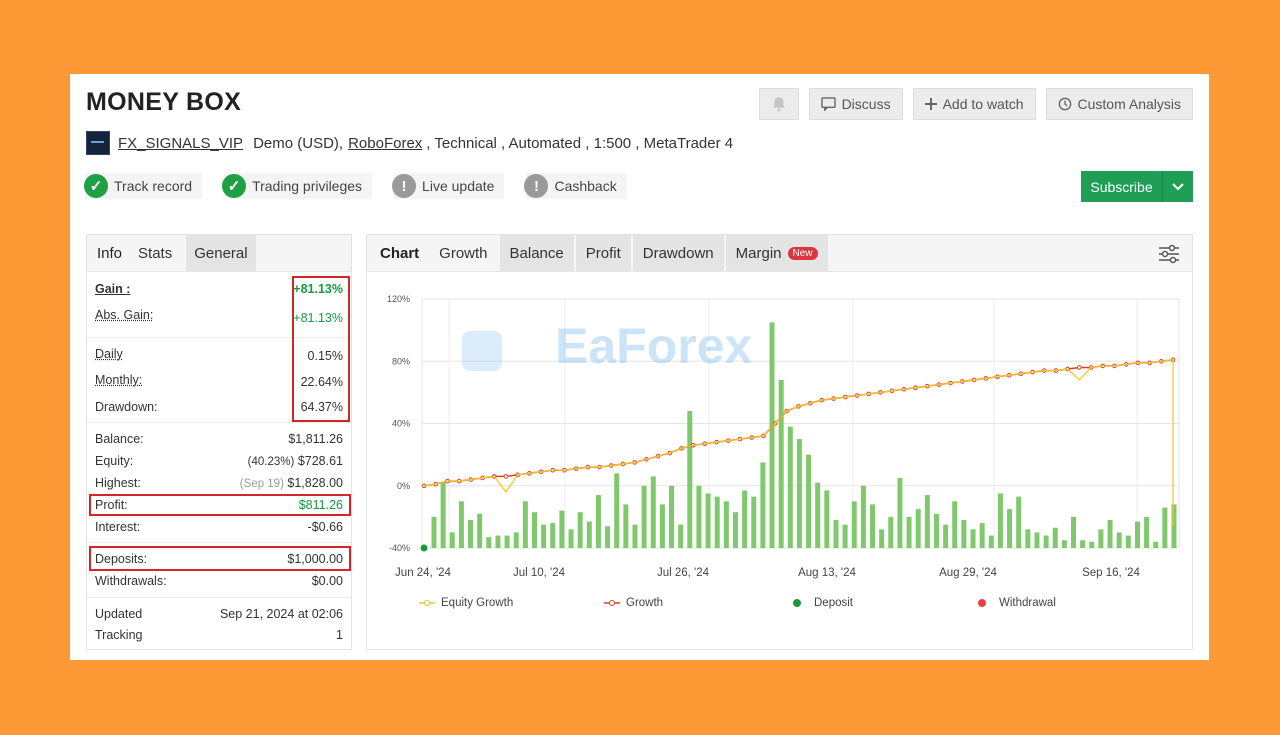 This screenshot has width=1280, height=735. I want to click on legend-label: Equity Growth, so click(477, 603).